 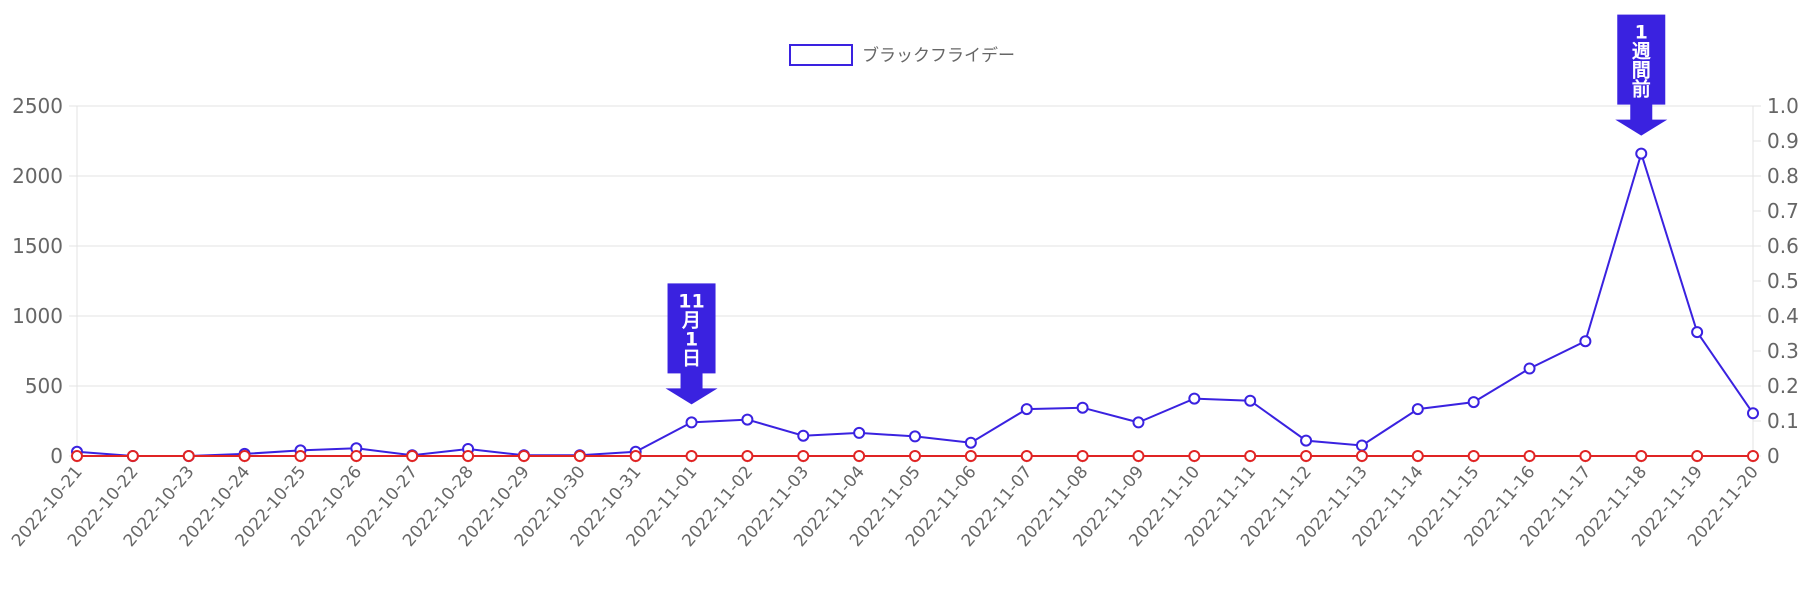 What do you see at coordinates (37, 176) in the screenshot?
I see `y-left-tick-label: 2000` at bounding box center [37, 176].